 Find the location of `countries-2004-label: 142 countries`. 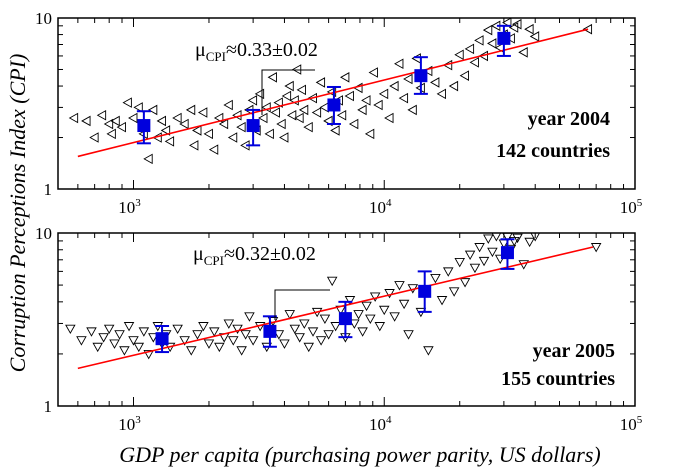

countries-2004-label: 142 countries is located at coordinates (553, 151).